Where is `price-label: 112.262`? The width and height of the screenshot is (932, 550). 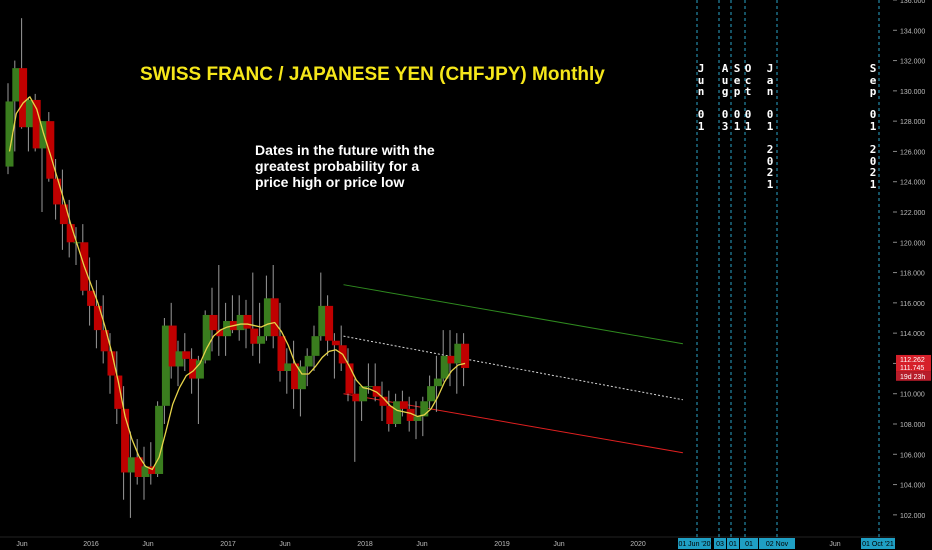
price-label: 112.262 is located at coordinates (912, 360).